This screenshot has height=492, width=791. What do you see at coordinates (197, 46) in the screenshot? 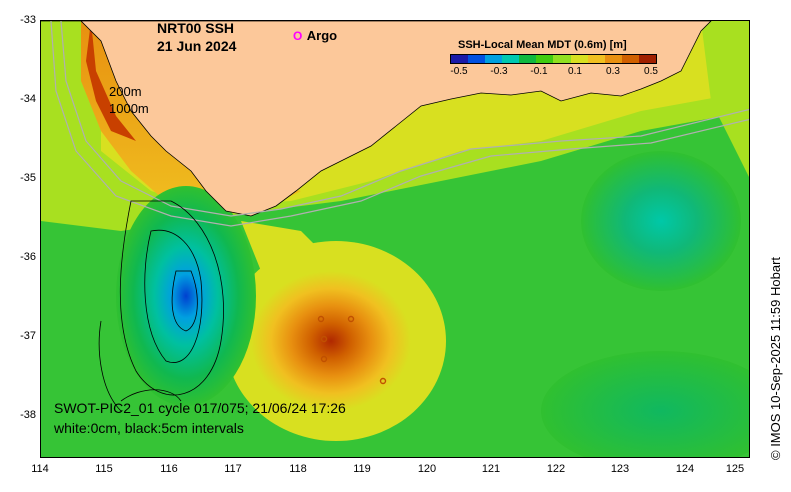
I see `map-date: 21 Jun 2024` at bounding box center [197, 46].